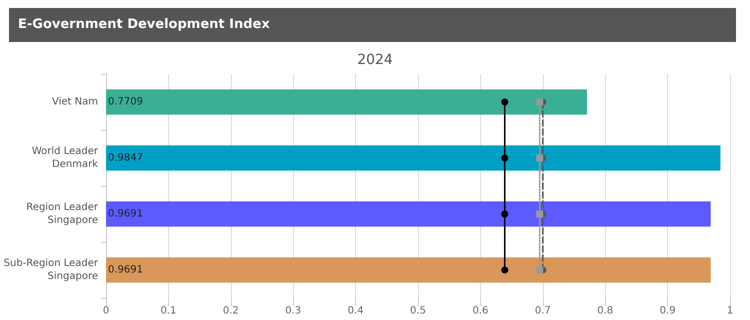 This screenshot has height=320, width=750. Describe the element at coordinates (65, 158) in the screenshot. I see `y-tick-label: World Leader Denmark` at that location.